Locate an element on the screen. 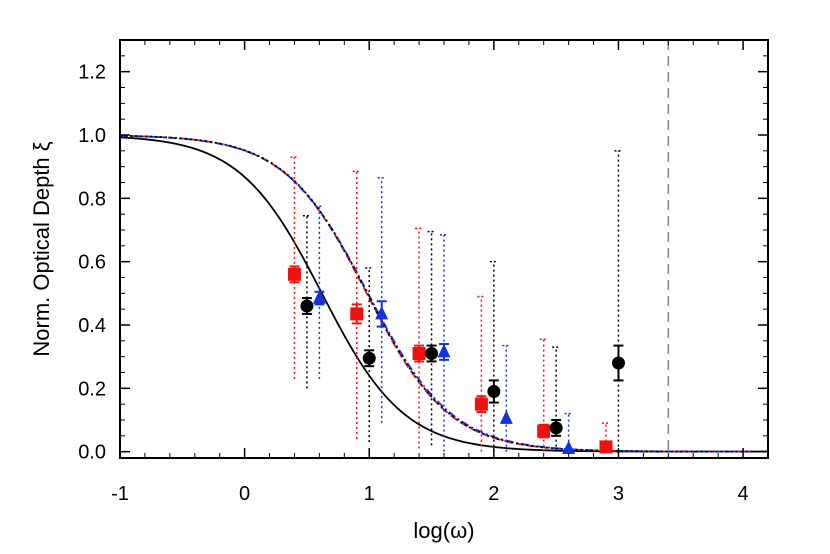 The height and width of the screenshot is (554, 830). y-tick-label: 0.8 is located at coordinates (92, 199).